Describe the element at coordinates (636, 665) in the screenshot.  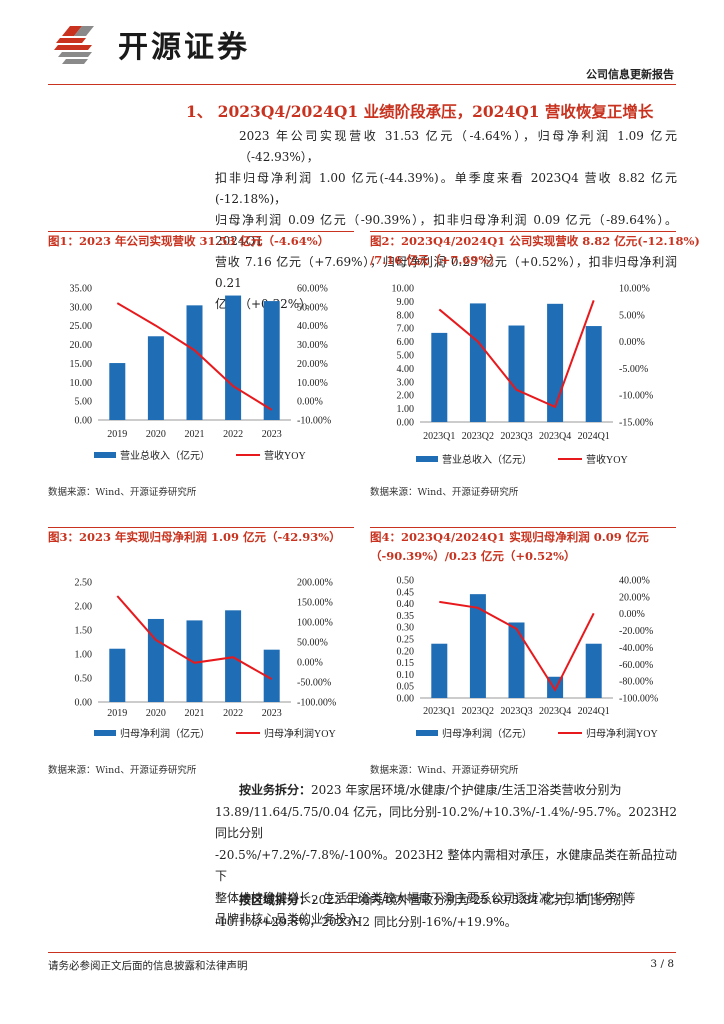
I see `right-axis-tick-label: -60.00%` at that location.